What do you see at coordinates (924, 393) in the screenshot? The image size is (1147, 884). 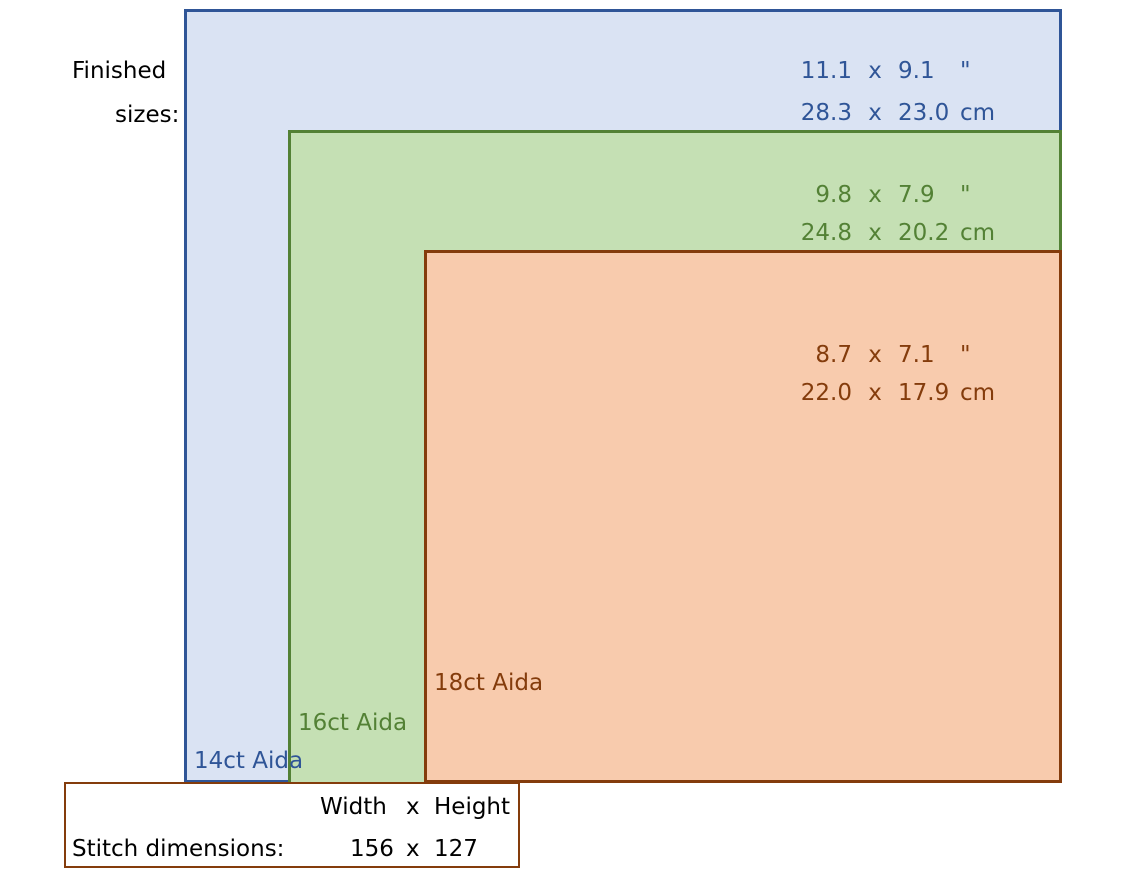 I see `aida-18-cm-height: 17.9` at bounding box center [924, 393].